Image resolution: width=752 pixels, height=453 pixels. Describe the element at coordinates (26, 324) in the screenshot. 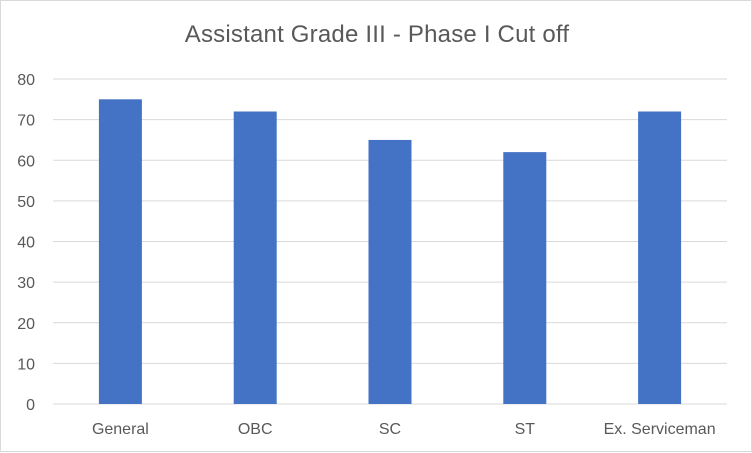

I see `y-tick-label: 20` at that location.